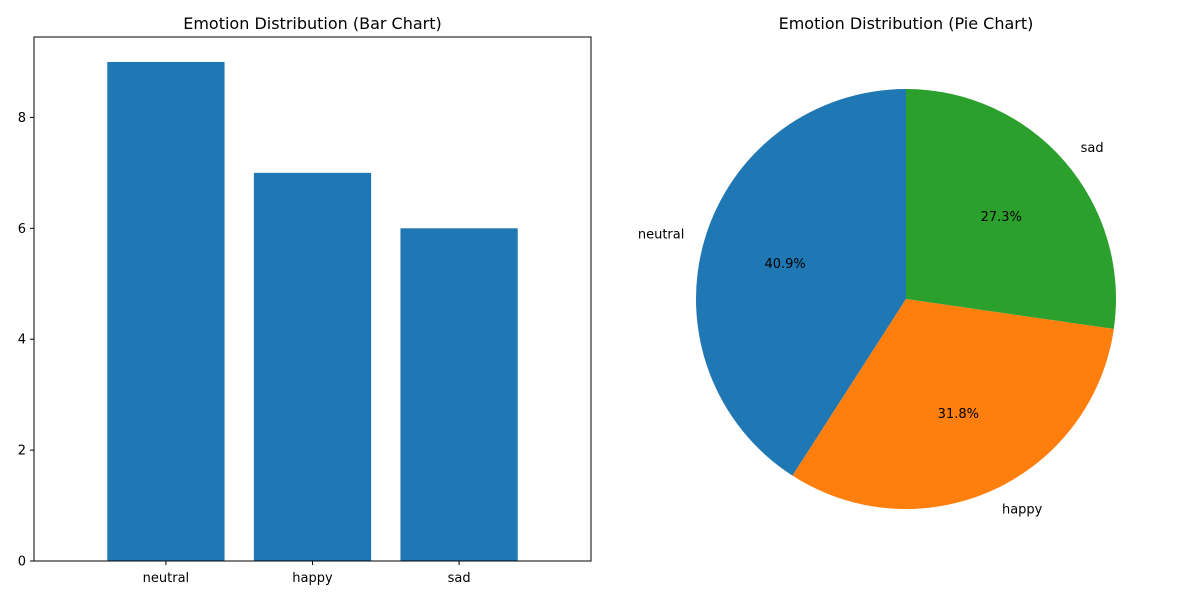 The width and height of the screenshot is (1200, 600). I want to click on x-tick-label-neutral: neutral, so click(166, 578).